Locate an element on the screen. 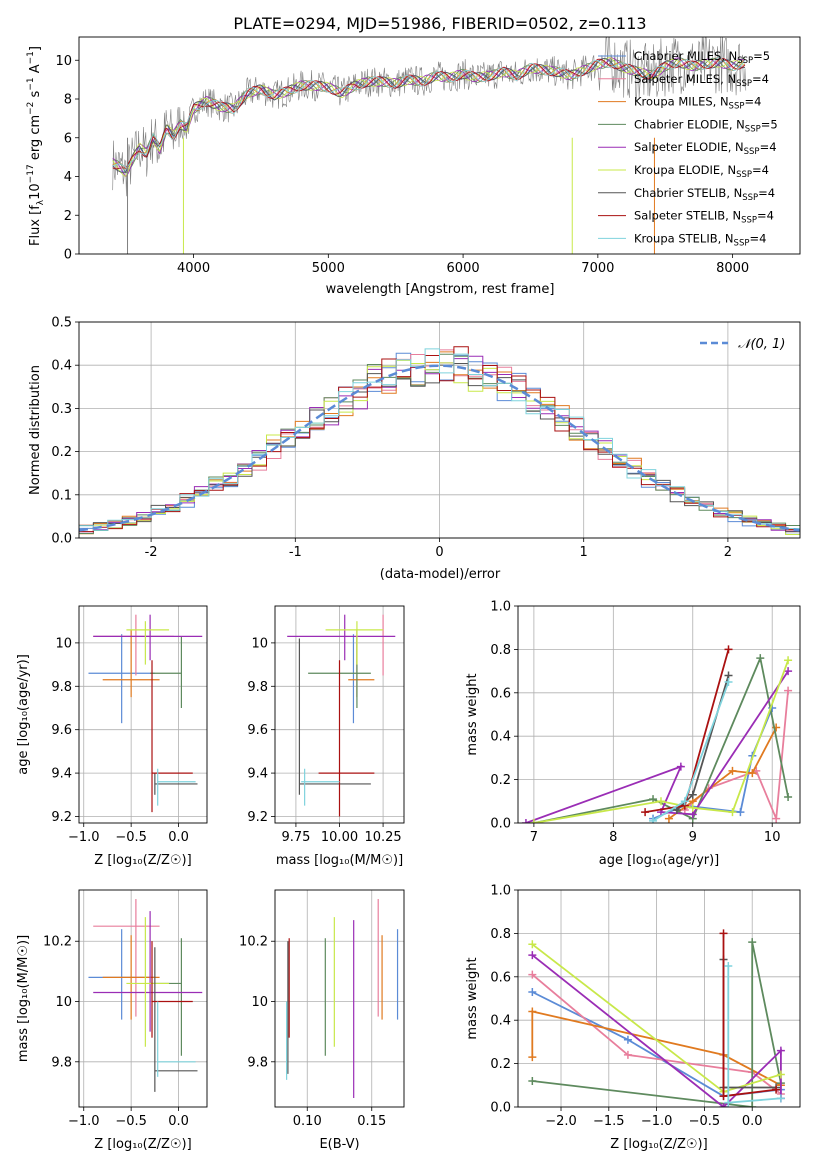  age_vs_Z-xtick-label: 0.0 is located at coordinates (178, 837).